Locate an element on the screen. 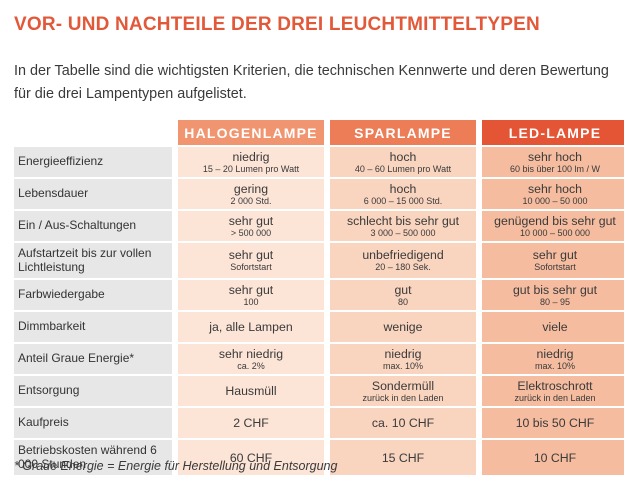 The height and width of the screenshot is (484, 624). table-header-row: HALOGENLAMPE SPARLAMPE LED-LAMPE is located at coordinates (319, 132).